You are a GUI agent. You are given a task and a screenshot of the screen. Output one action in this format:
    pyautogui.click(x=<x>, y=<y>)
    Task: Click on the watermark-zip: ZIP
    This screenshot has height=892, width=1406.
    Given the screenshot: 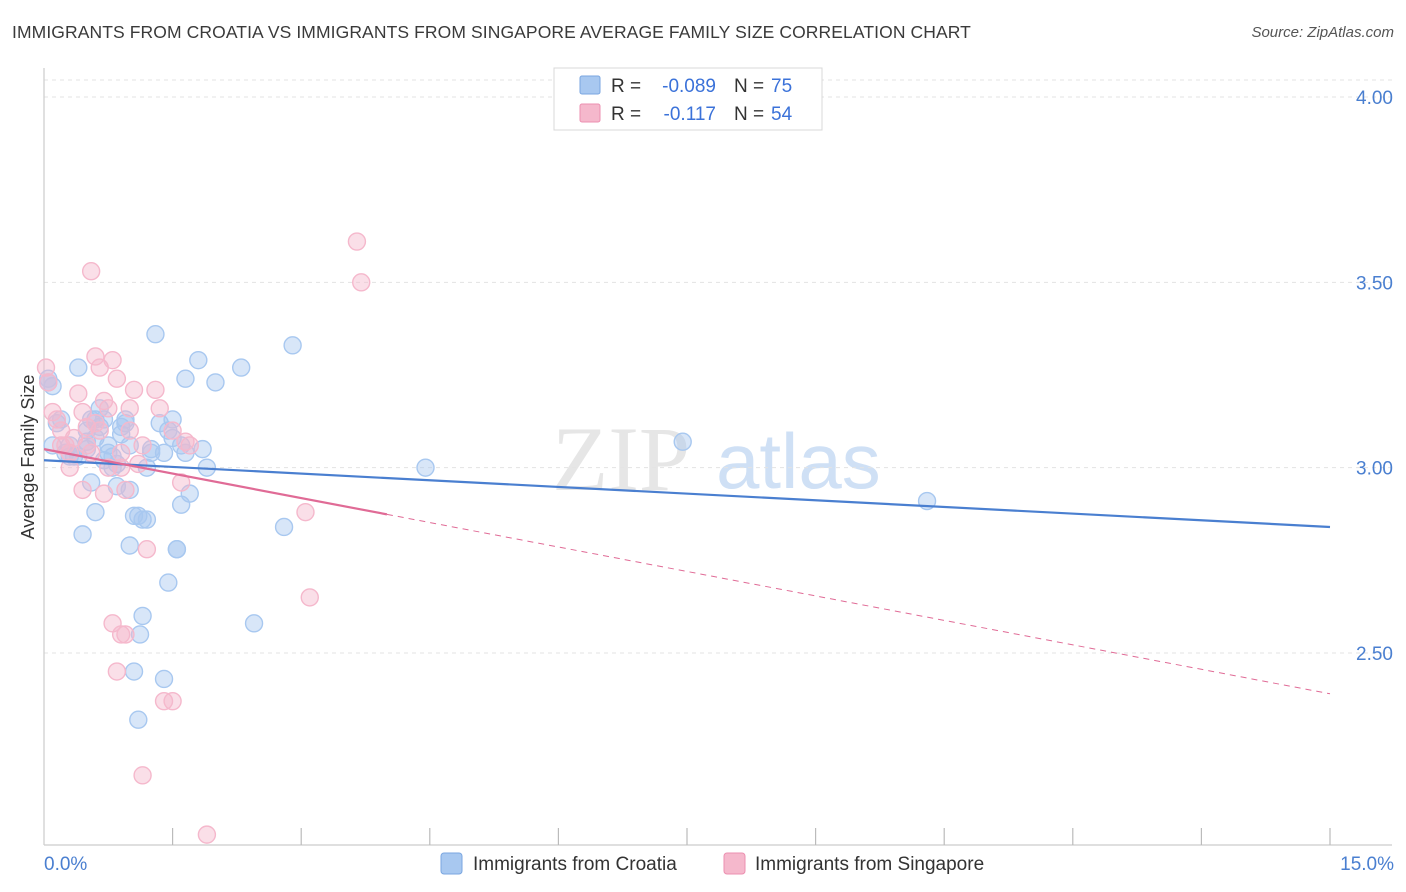 What is the action you would take?
    pyautogui.click(x=621, y=459)
    